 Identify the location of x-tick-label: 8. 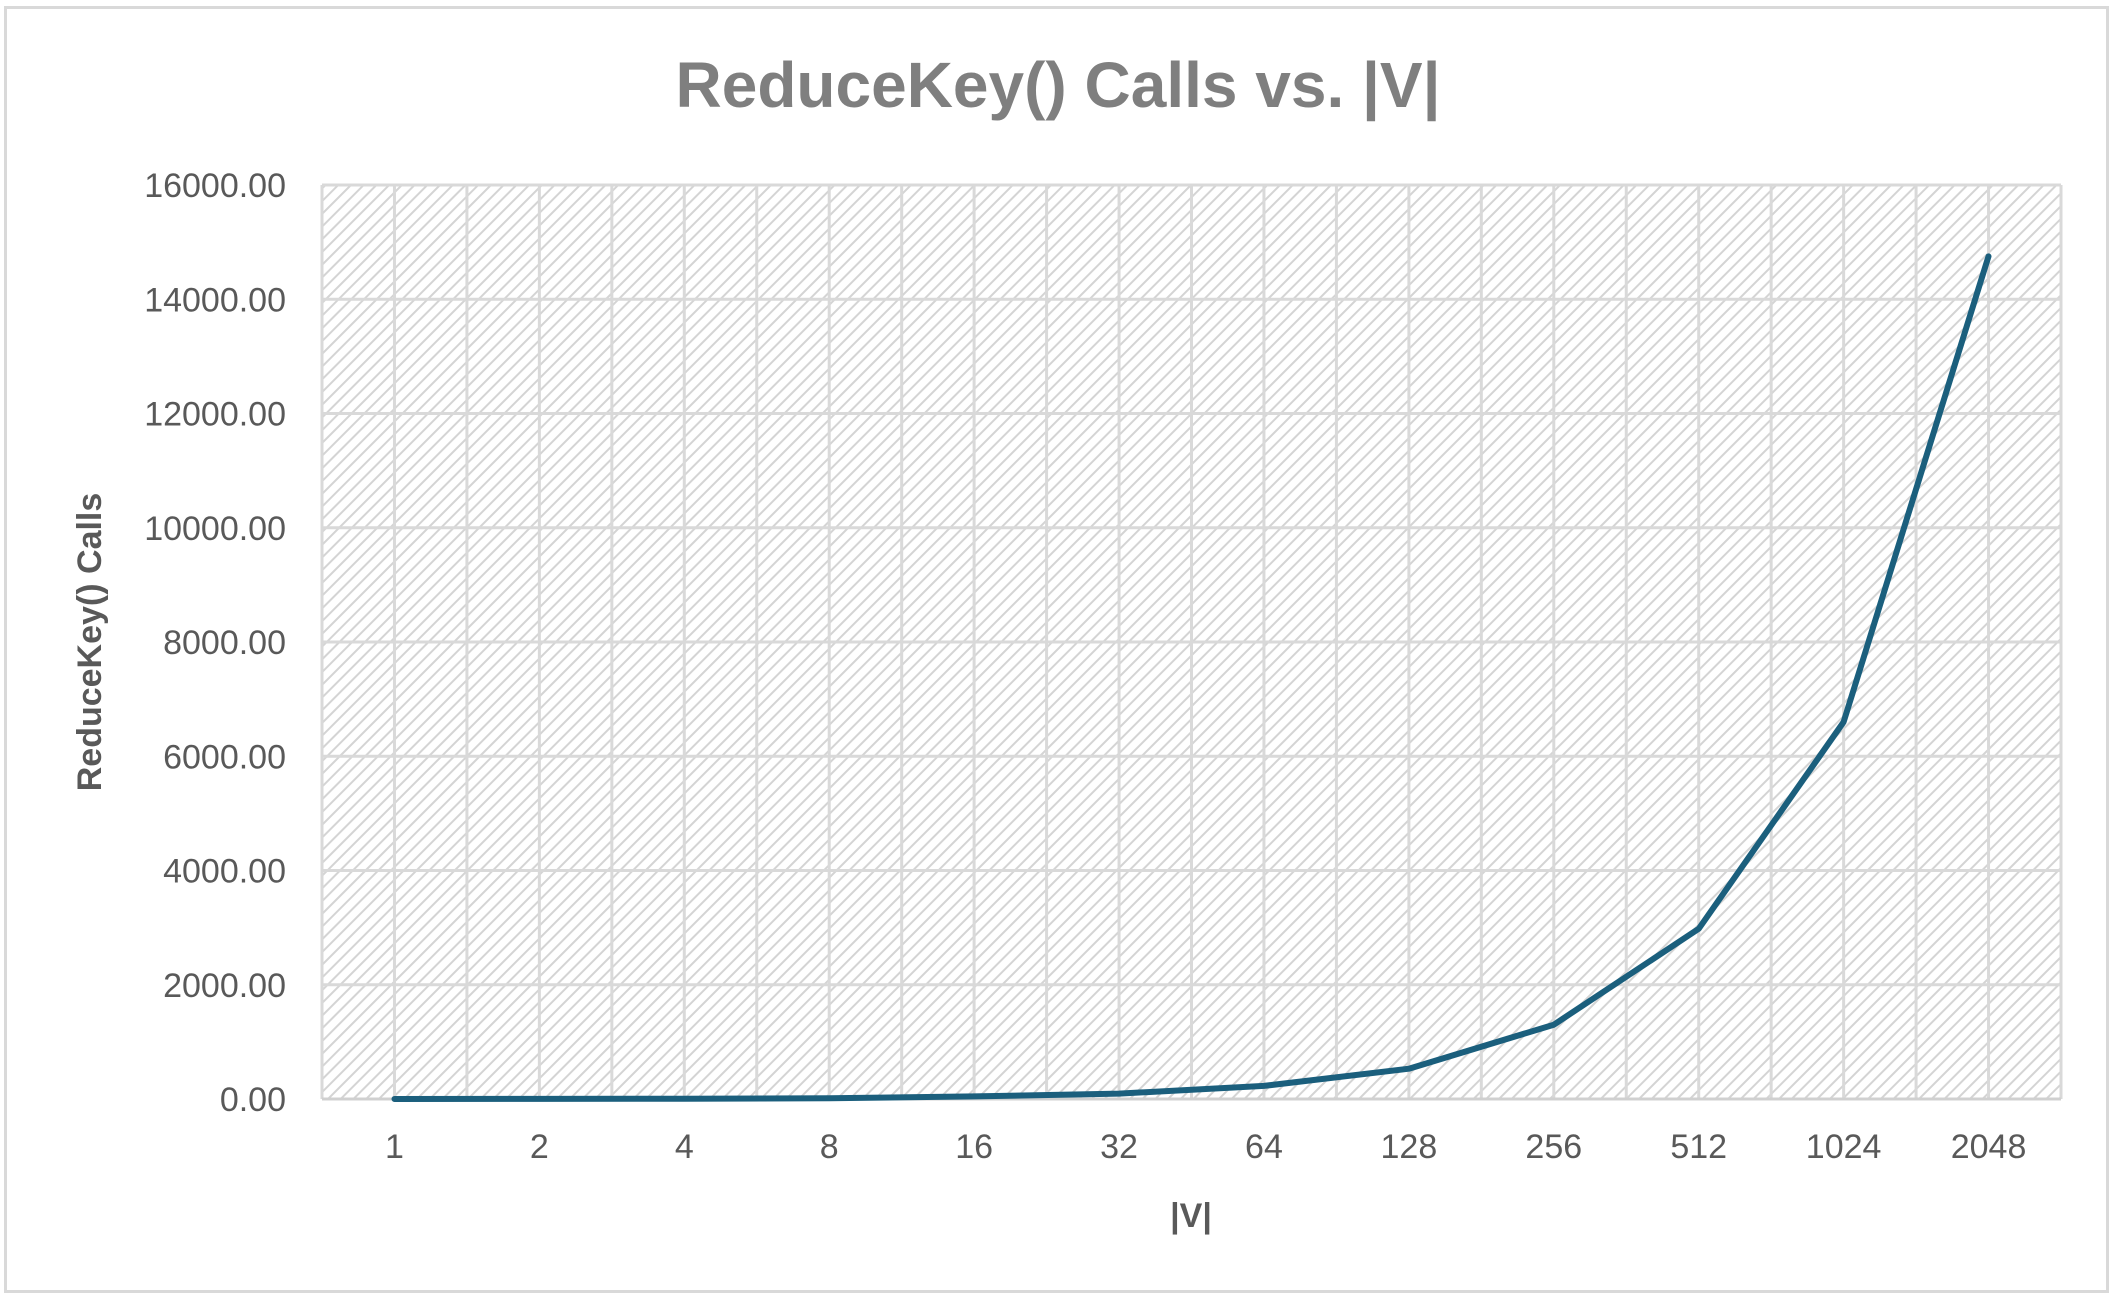
(829, 1147).